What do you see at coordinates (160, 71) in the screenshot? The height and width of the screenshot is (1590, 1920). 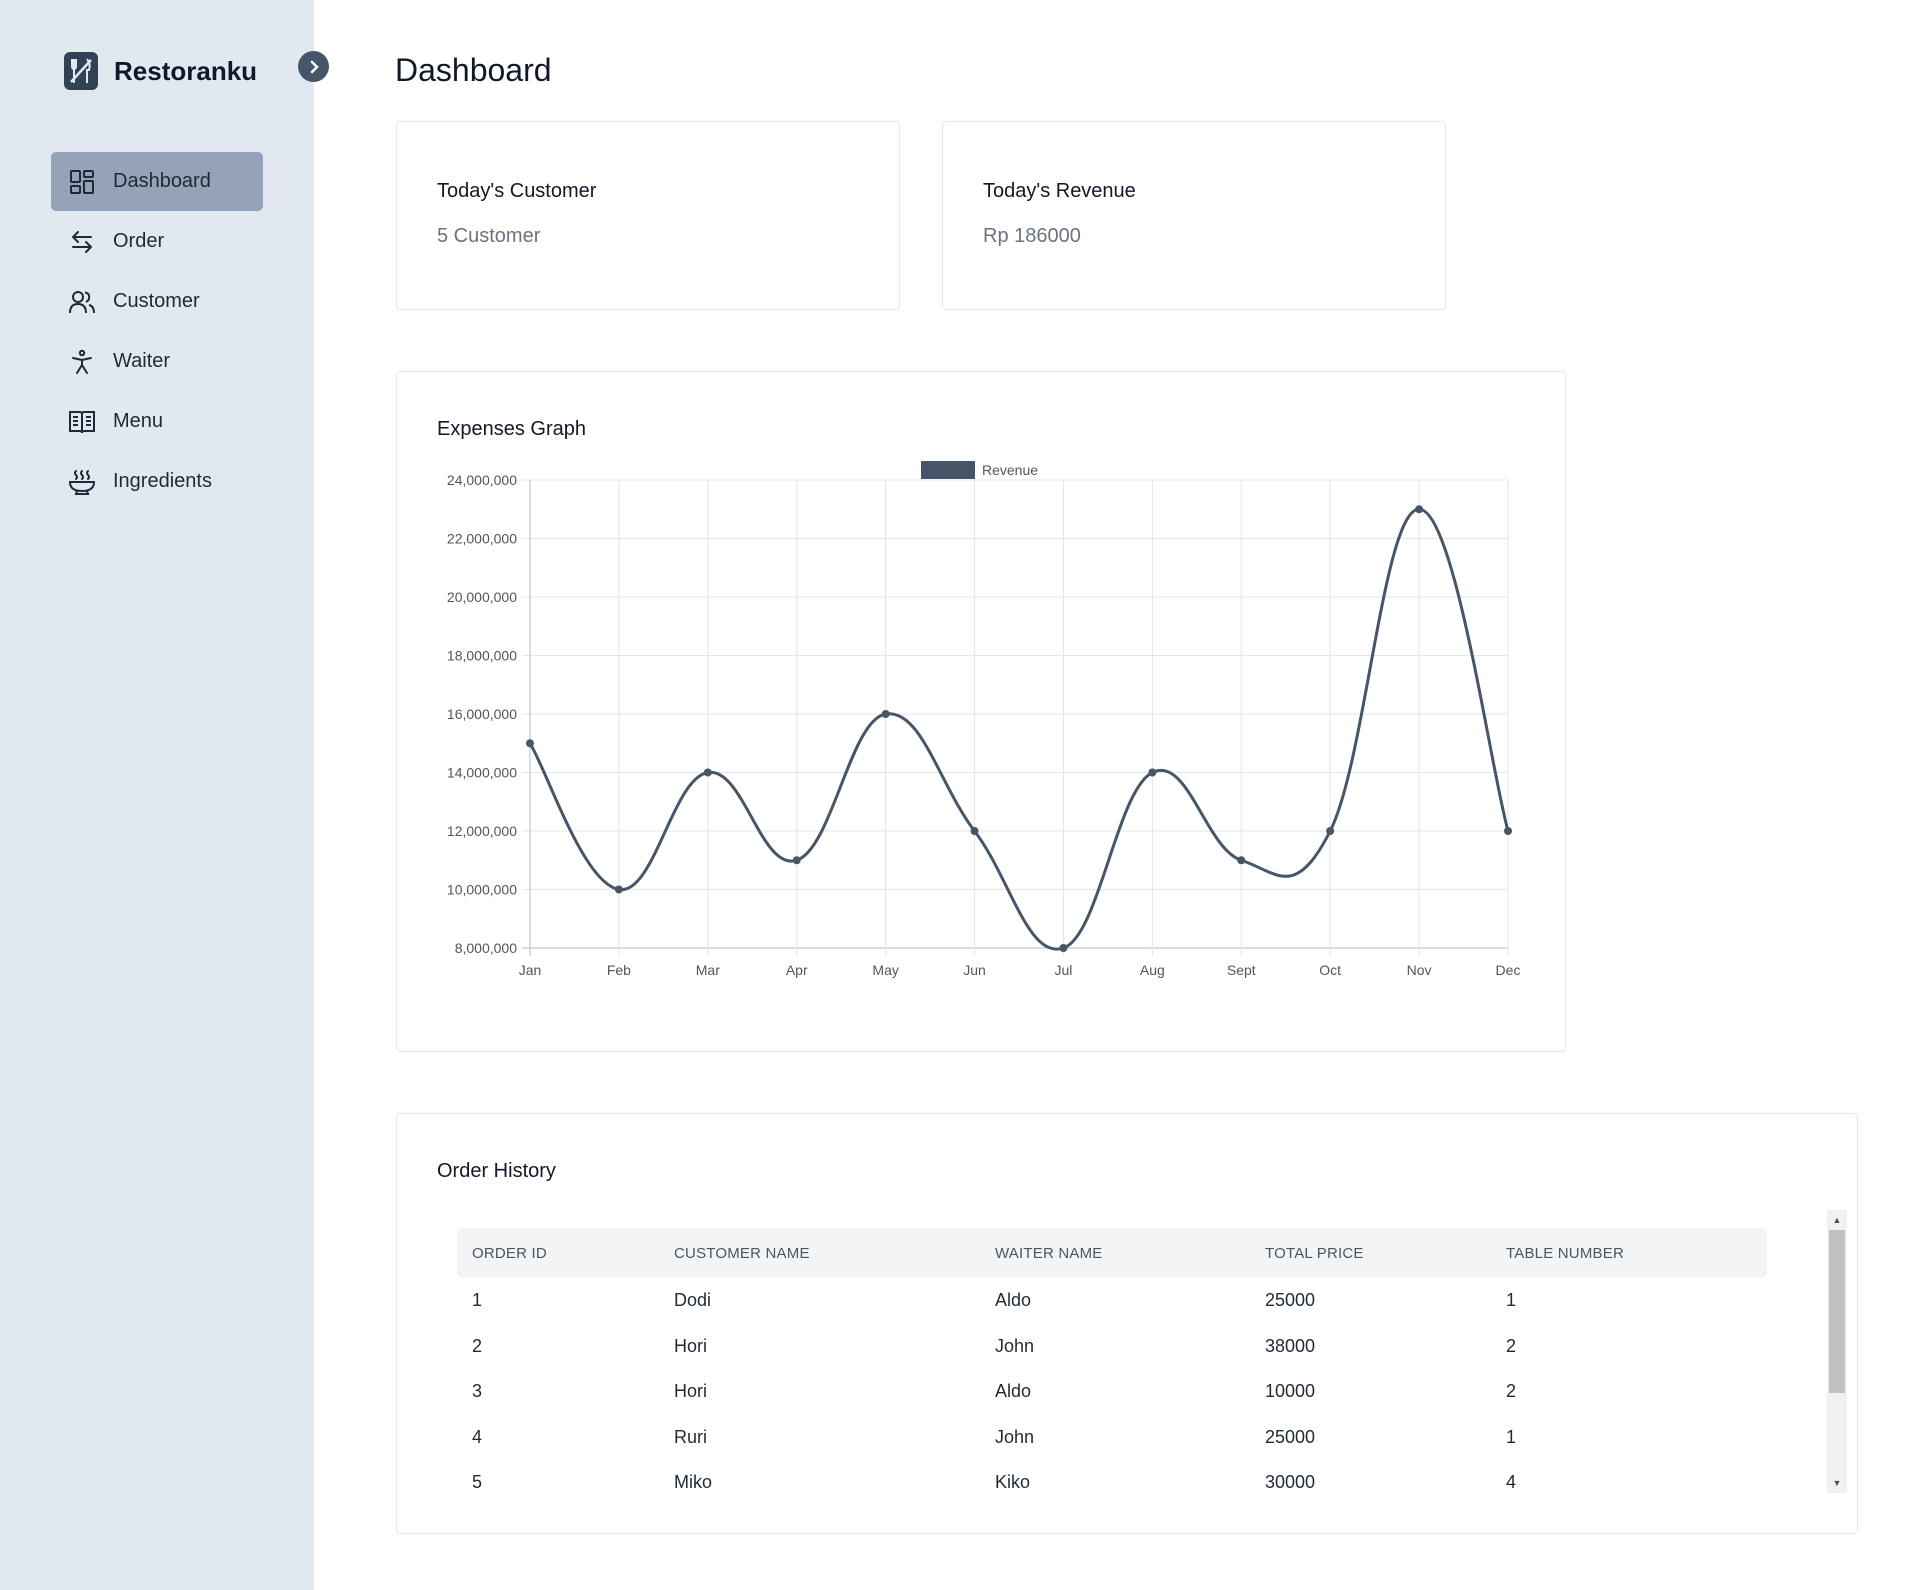 I see `brand: Restoranku` at bounding box center [160, 71].